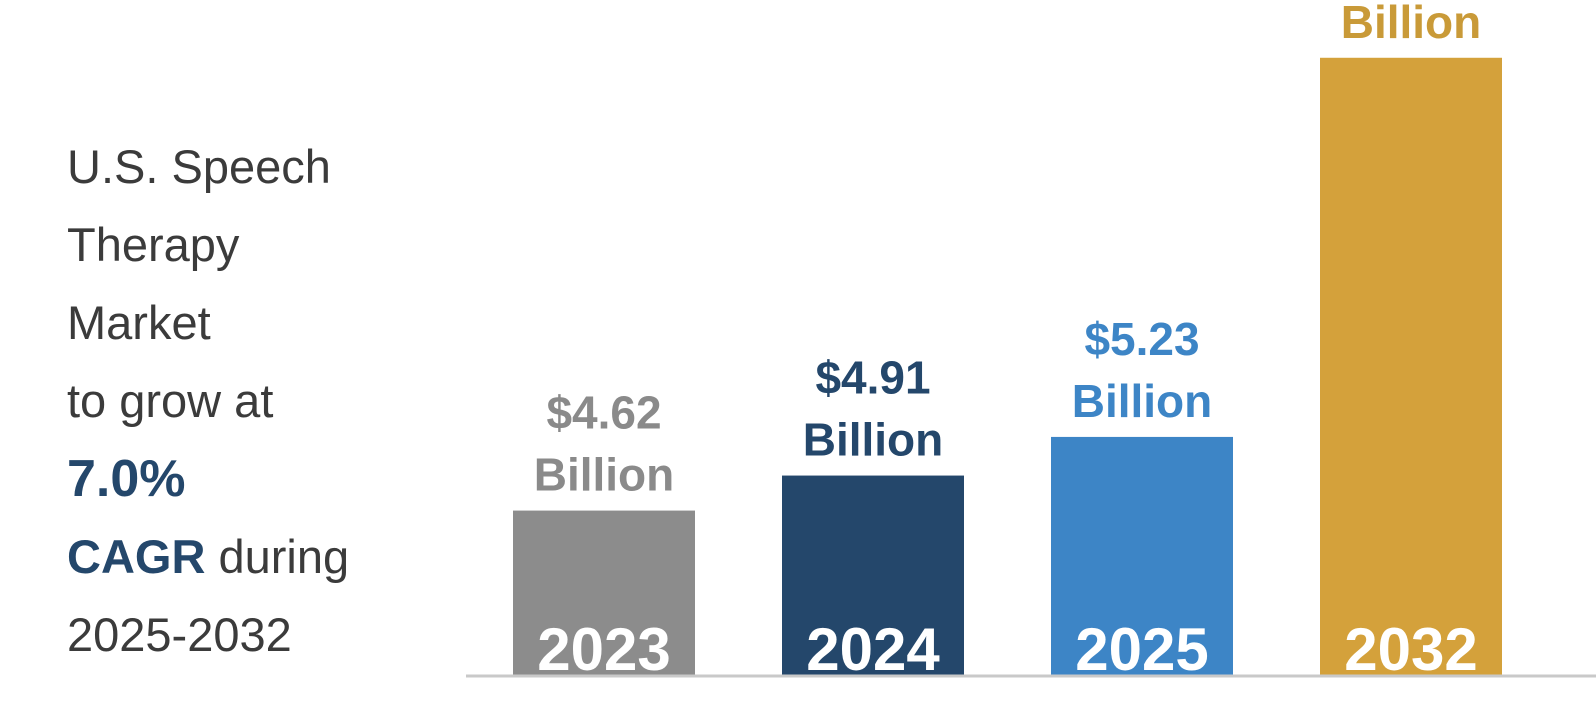  I want to click on headline-line-cagr: CAGR during, so click(257, 557).